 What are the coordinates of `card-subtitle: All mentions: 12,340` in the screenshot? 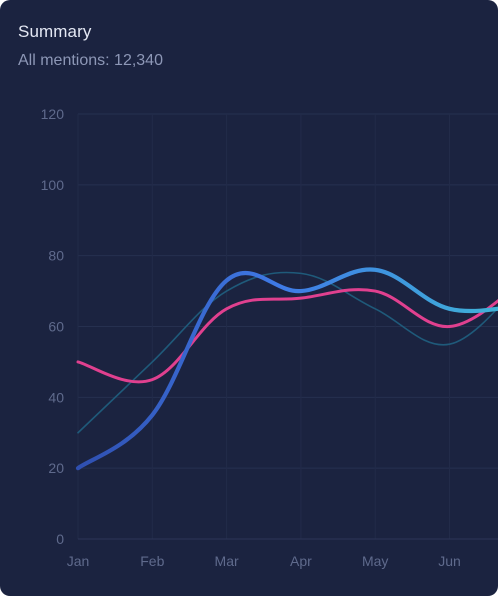 It's located at (90, 60).